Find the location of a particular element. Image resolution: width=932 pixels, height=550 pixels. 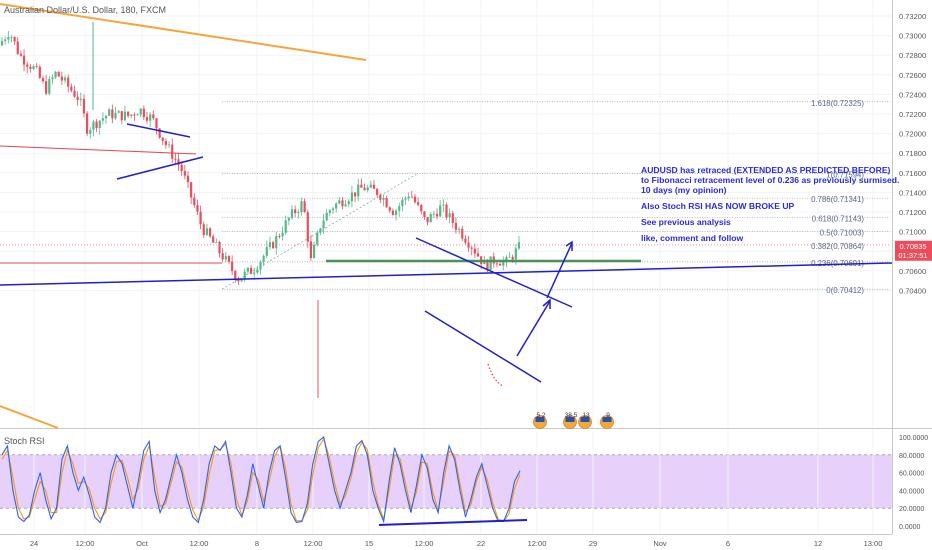

rsi-tick-label: 0.0000 is located at coordinates (910, 527).